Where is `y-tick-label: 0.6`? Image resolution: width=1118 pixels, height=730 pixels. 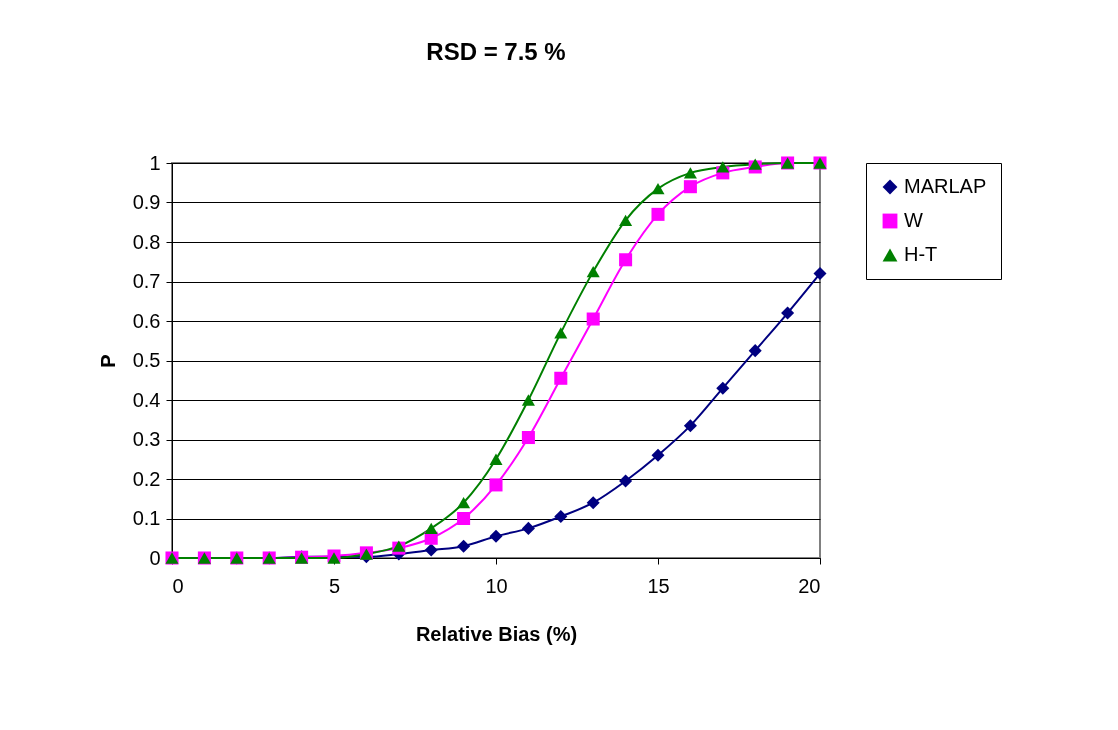 y-tick-label: 0.6 is located at coordinates (146, 320).